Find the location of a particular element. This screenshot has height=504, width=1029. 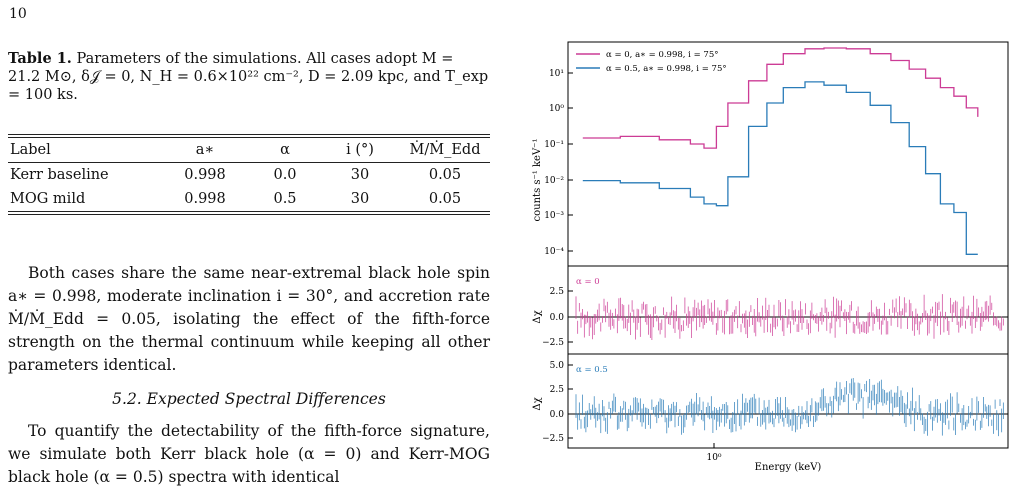

residual-alpha05-label: α = 0.5 is located at coordinates (592, 370).